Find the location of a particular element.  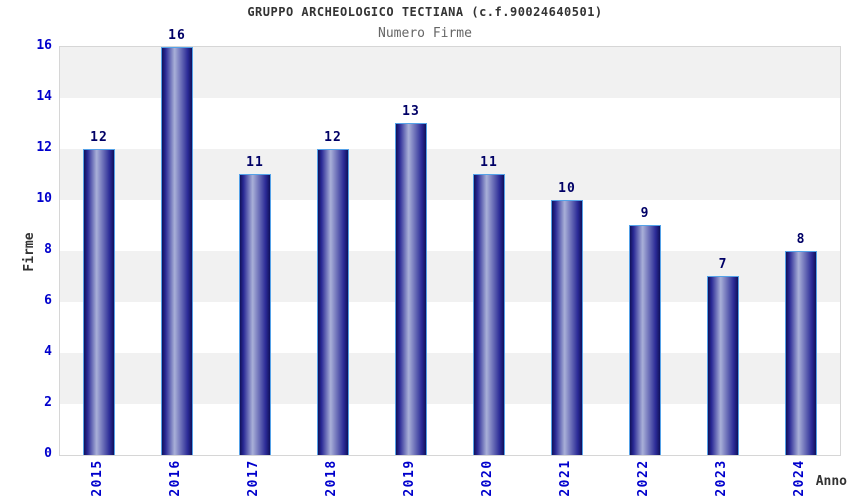

x-tick-2016: 2016 is located at coordinates (175, 478).